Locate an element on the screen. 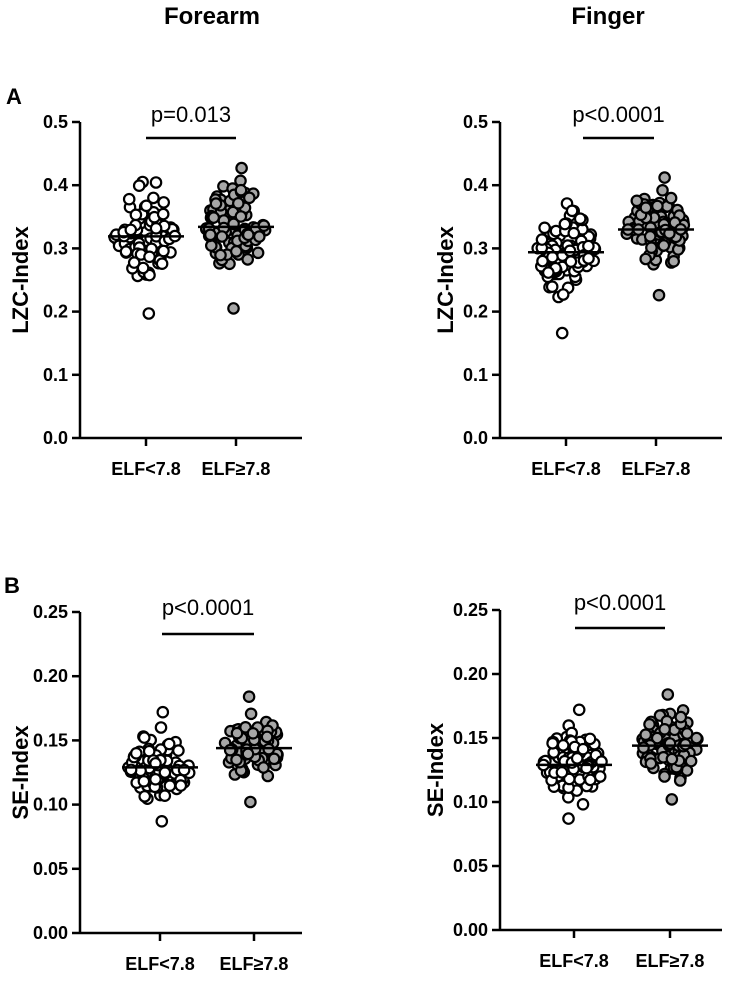 Image resolution: width=739 pixels, height=983 pixels. y-tick-label: 0.15 is located at coordinates (470, 738).